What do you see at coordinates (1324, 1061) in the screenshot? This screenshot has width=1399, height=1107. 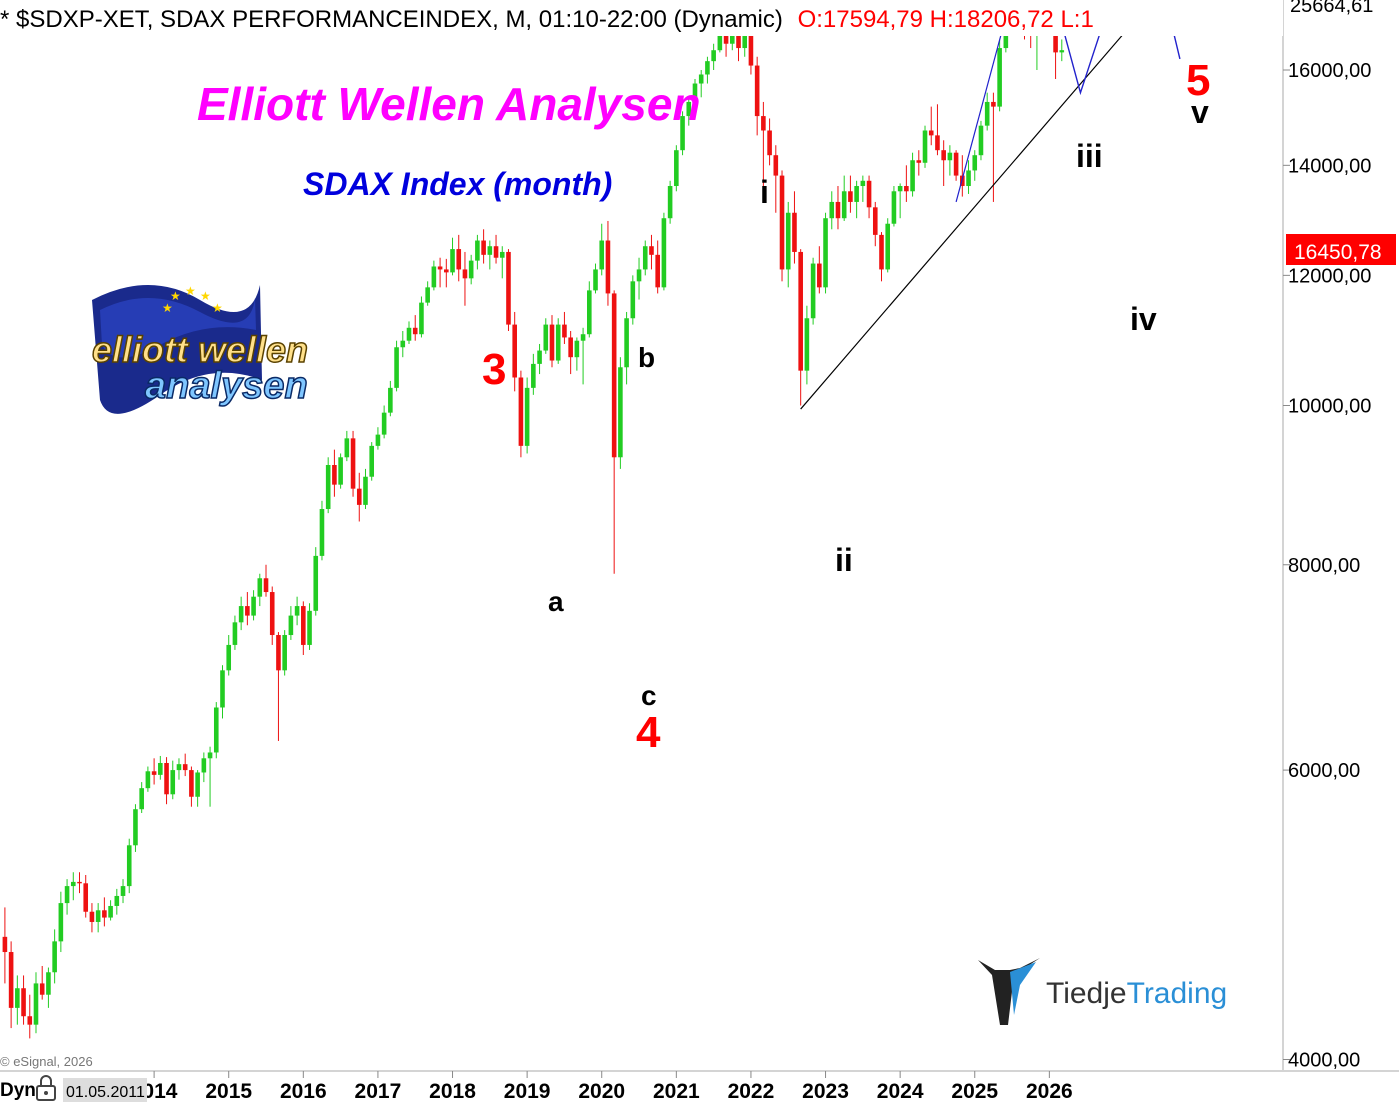 I see `price-tick-label: 4000,00` at bounding box center [1324, 1061].